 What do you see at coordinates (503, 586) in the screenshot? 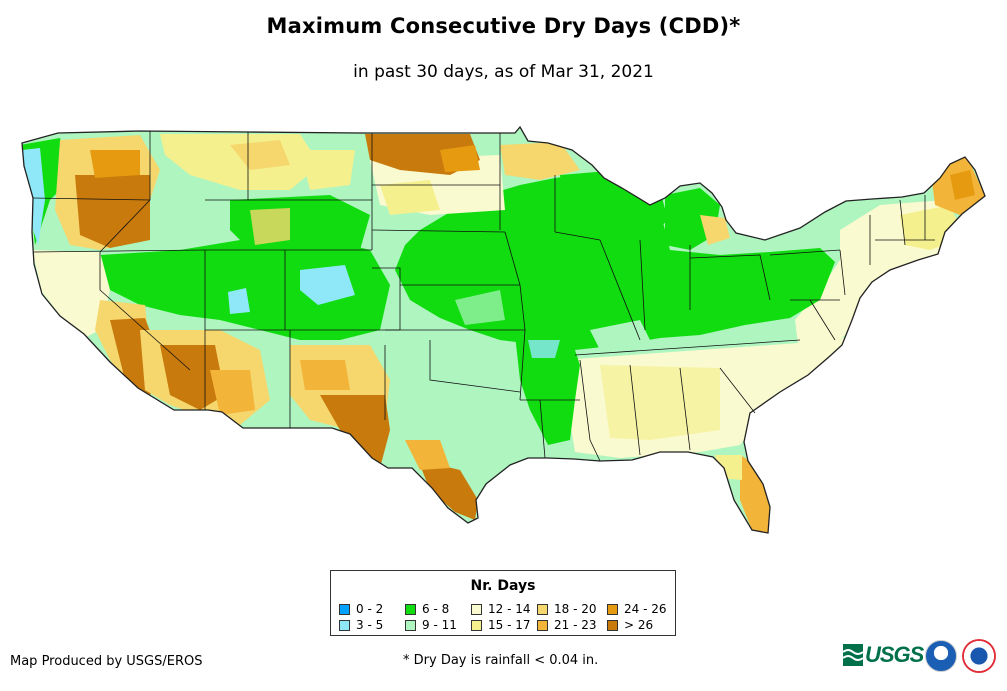
I see `legend-title: Nr. Days` at bounding box center [503, 586].